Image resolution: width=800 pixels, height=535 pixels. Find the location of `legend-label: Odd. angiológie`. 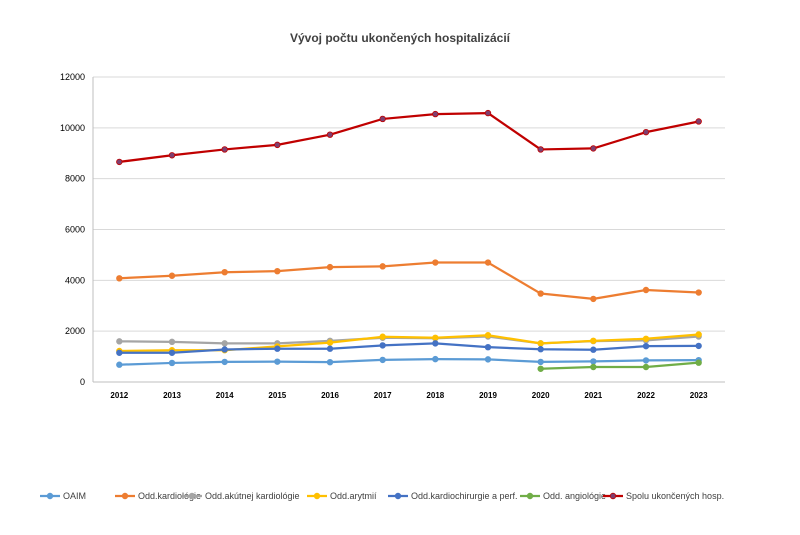

legend-label: Odd. angiológie is located at coordinates (574, 496).